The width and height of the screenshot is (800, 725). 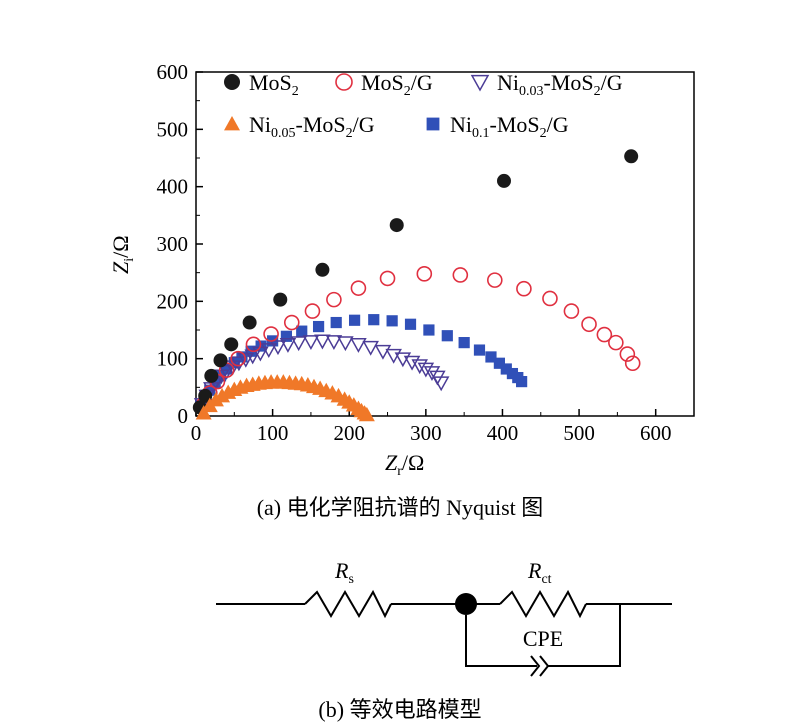 What do you see at coordinates (404, 464) in the screenshot?
I see `x-axis-label: Zr/Ω` at bounding box center [404, 464].